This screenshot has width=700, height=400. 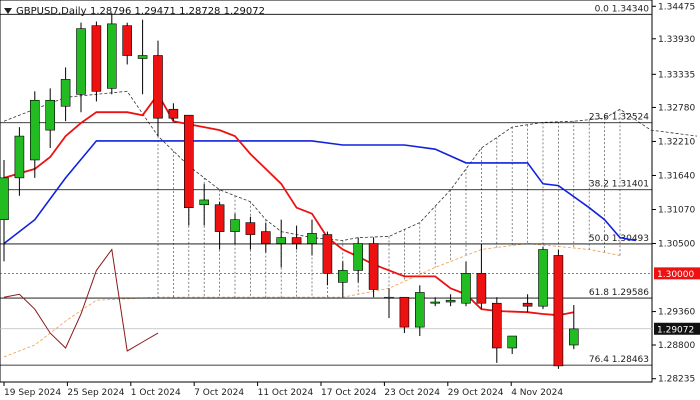 What do you see at coordinates (619, 185) in the screenshot?
I see `fib-level-label: 38.2 1.31401` at bounding box center [619, 185].